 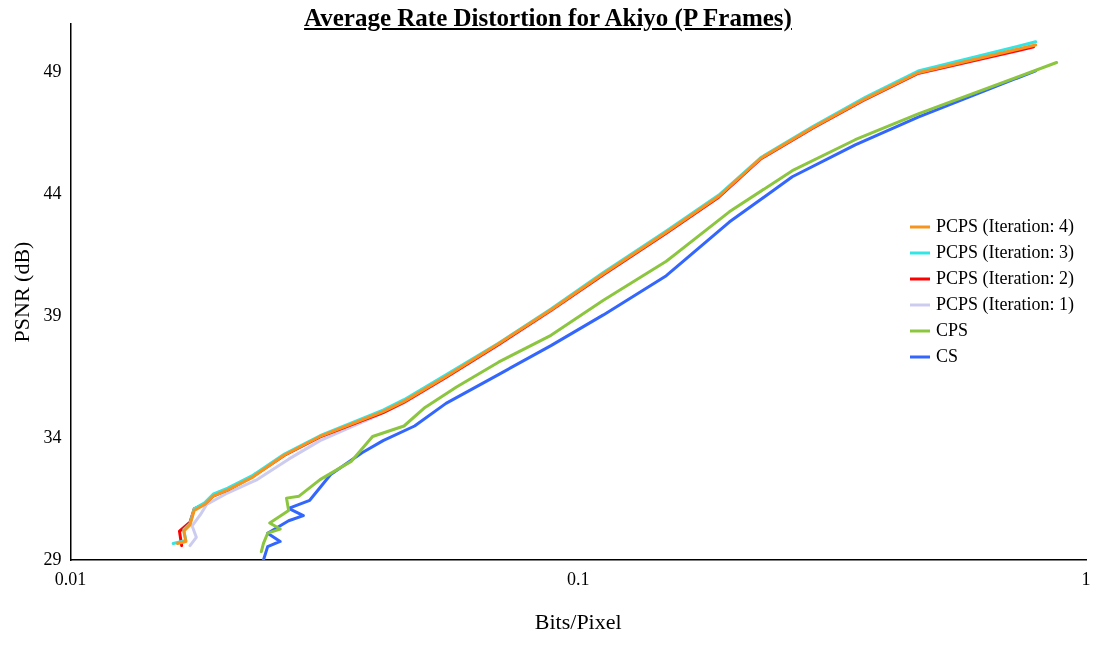 What do you see at coordinates (52, 558) in the screenshot?
I see `y-tick-label: 29` at bounding box center [52, 558].